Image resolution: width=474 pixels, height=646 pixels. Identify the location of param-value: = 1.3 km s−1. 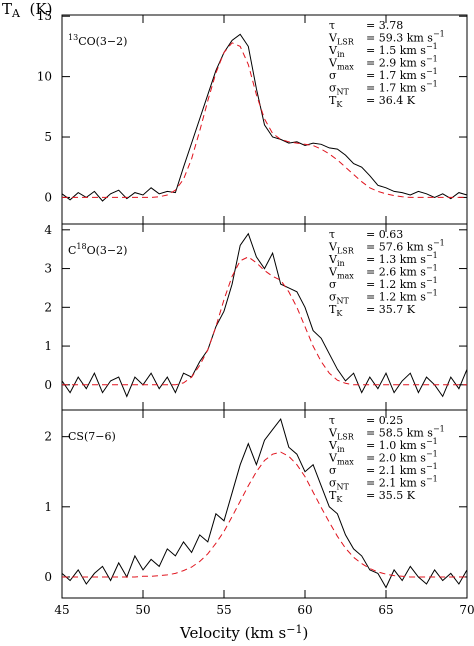
(402, 258).